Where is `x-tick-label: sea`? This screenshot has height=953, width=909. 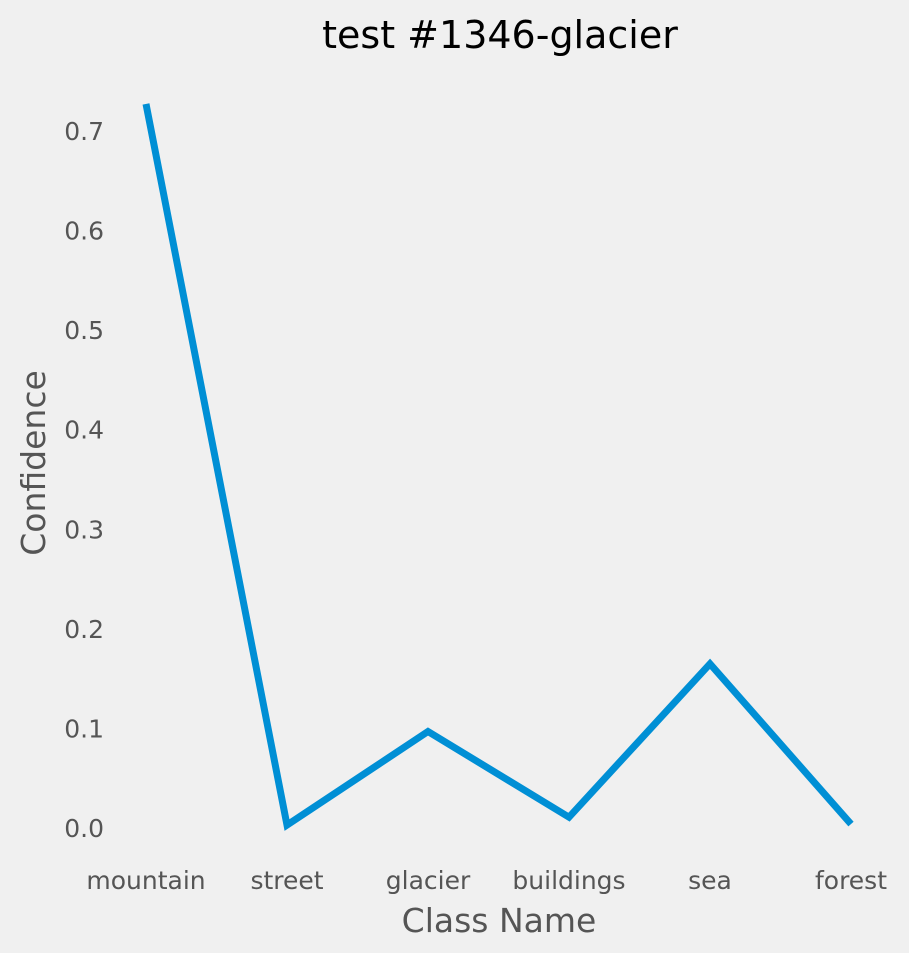 x-tick-label: sea is located at coordinates (710, 880).